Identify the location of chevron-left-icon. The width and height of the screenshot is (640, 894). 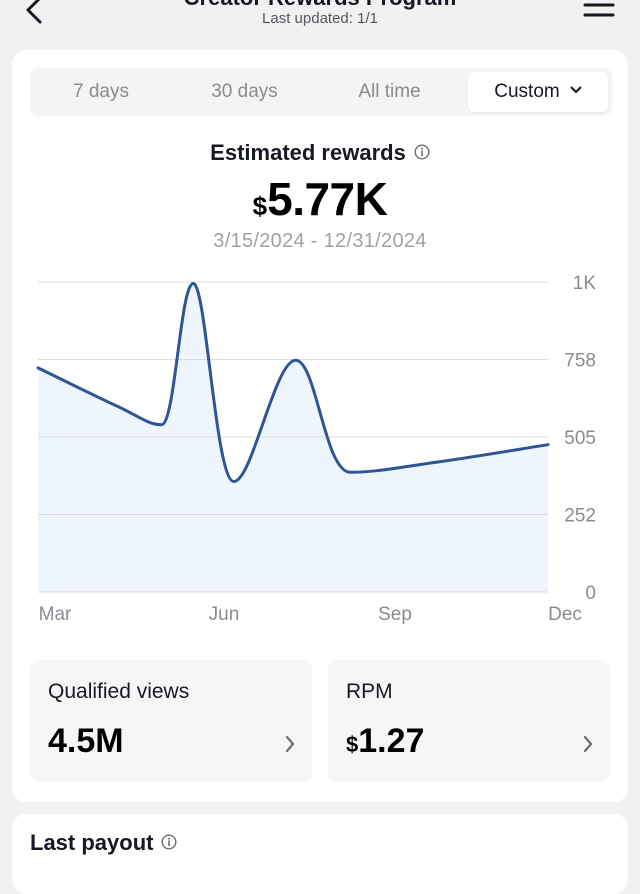
(34, 12).